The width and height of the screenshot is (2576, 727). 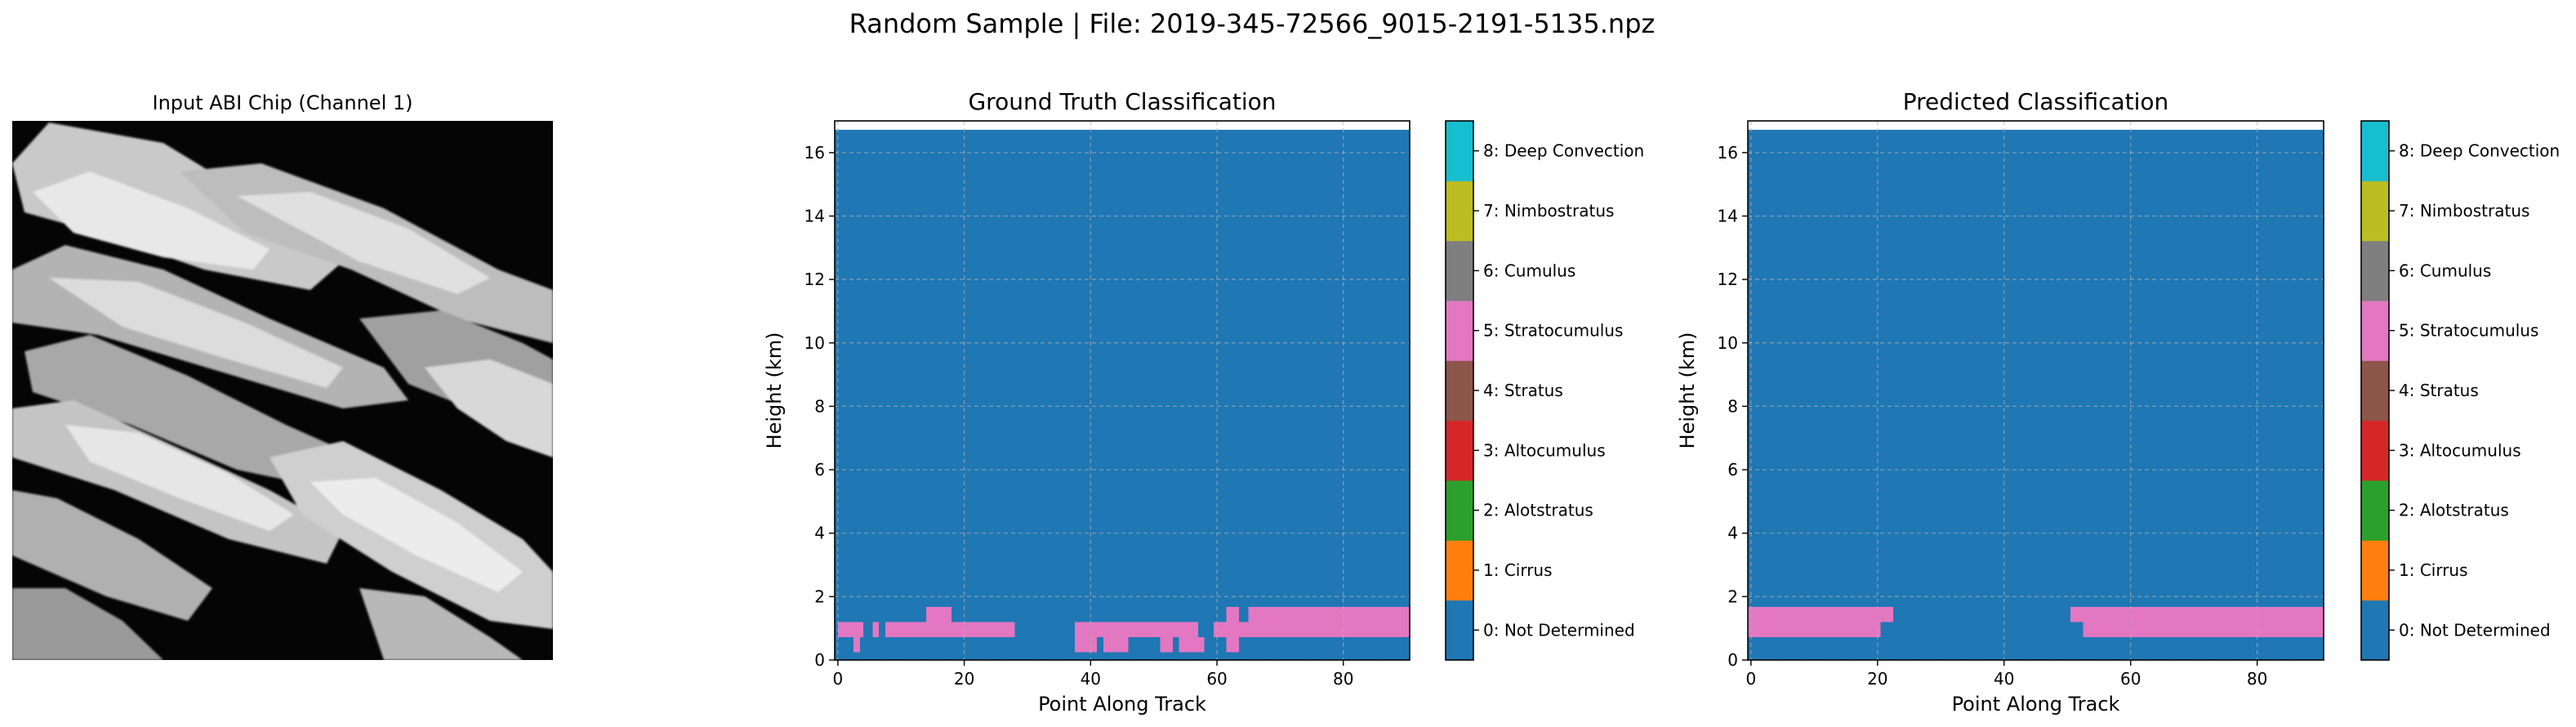 I want to click on chart-title: Ground Truth Classification, so click(x=1122, y=101).